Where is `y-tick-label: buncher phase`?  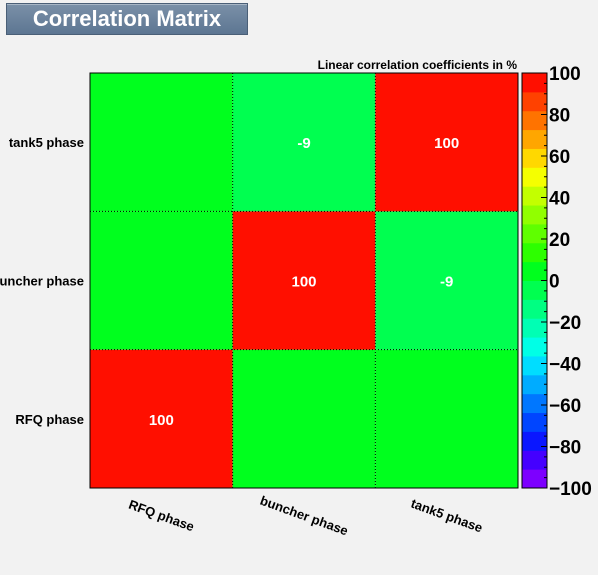 y-tick-label: buncher phase is located at coordinates (42, 281).